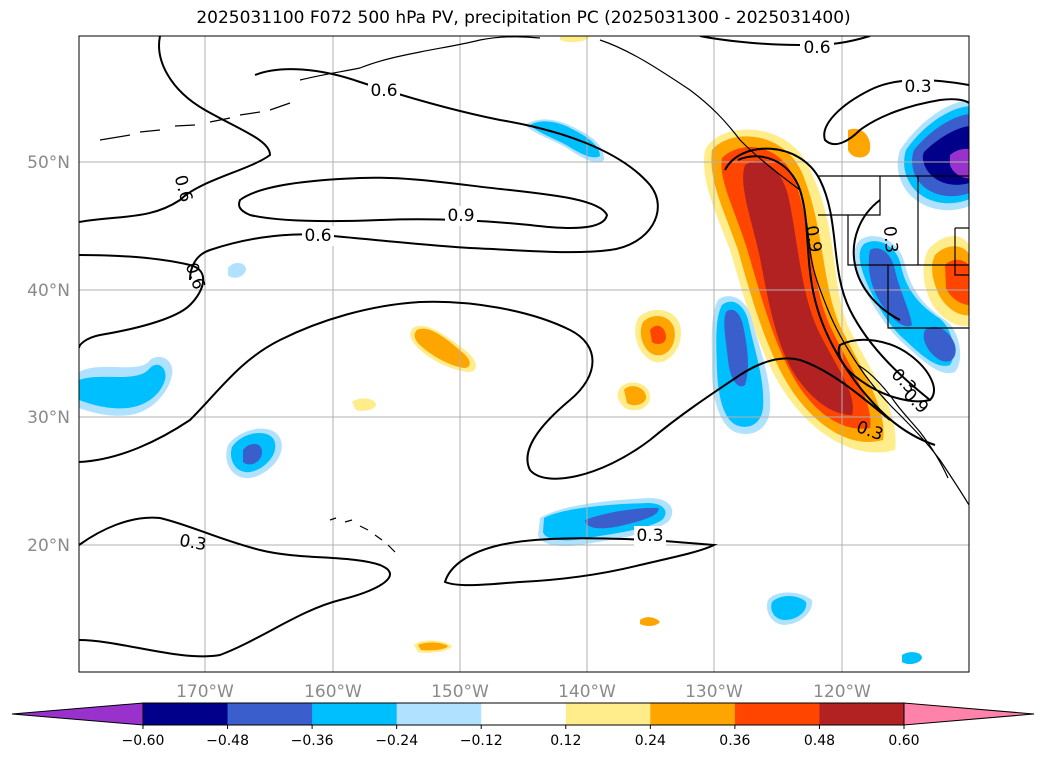  What do you see at coordinates (205, 692) in the screenshot?
I see `lon-label-170w: 170°W` at bounding box center [205, 692].